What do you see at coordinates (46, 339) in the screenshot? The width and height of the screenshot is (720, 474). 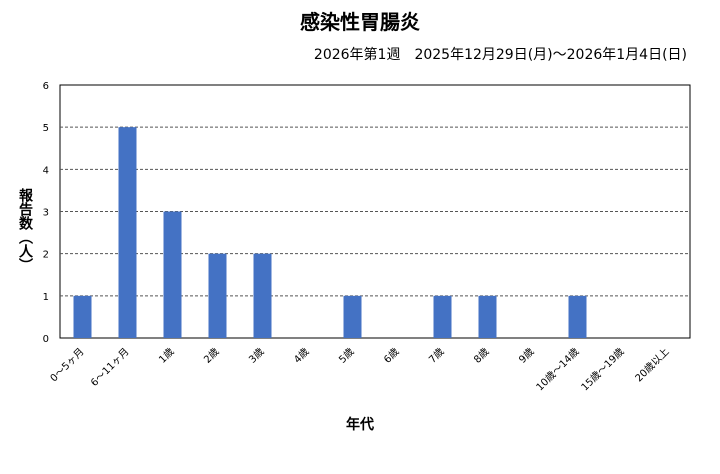 I see `y-tick-label: 0` at bounding box center [46, 339].